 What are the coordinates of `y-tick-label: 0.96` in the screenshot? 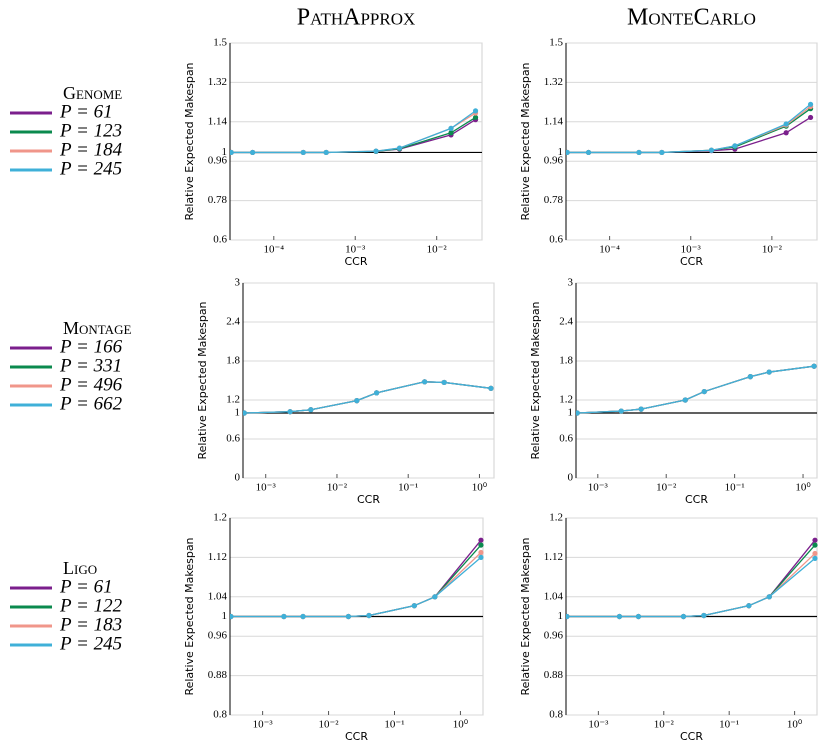 It's located at (218, 636).